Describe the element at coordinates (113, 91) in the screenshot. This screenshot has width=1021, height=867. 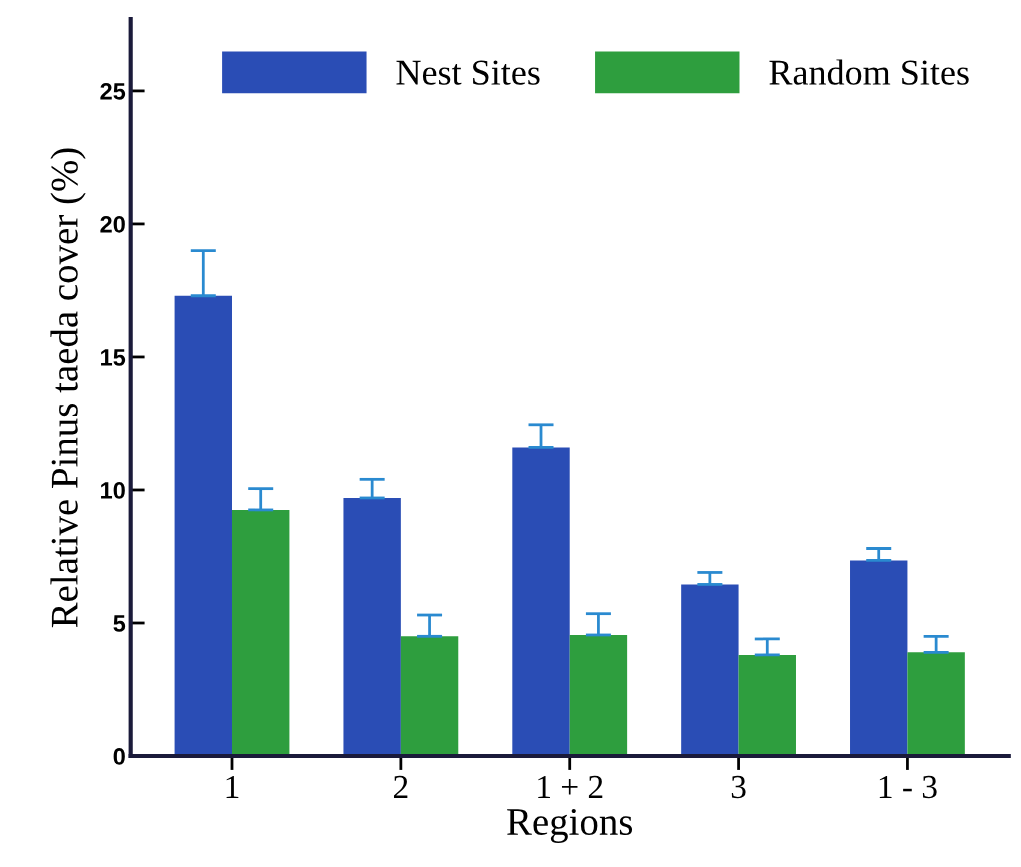
I see `y-tick-label: 25` at that location.